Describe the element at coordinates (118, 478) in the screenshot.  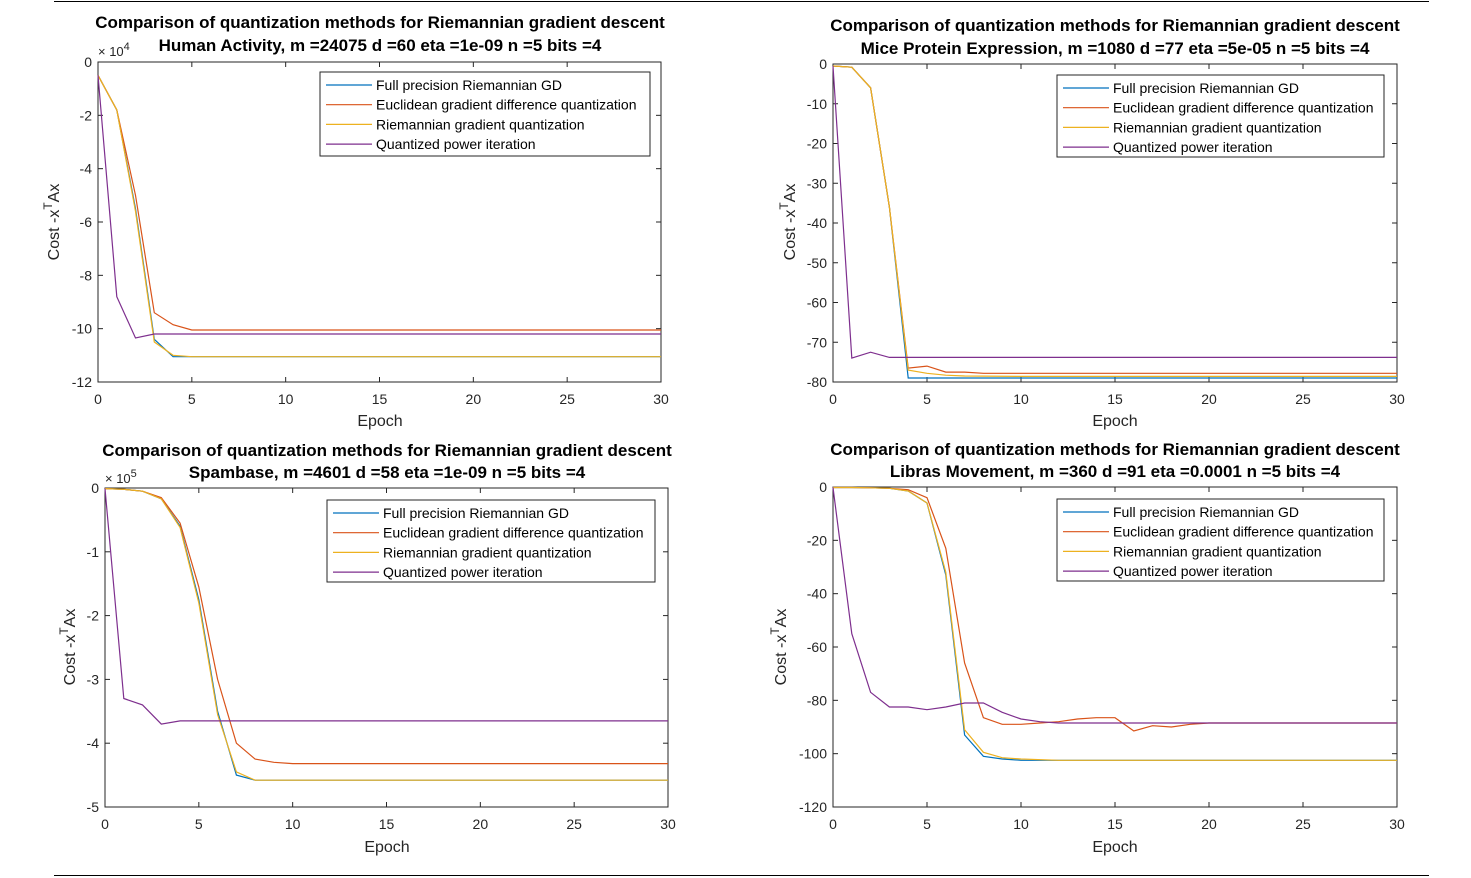
I see `y-exponent-base: × 10` at that location.